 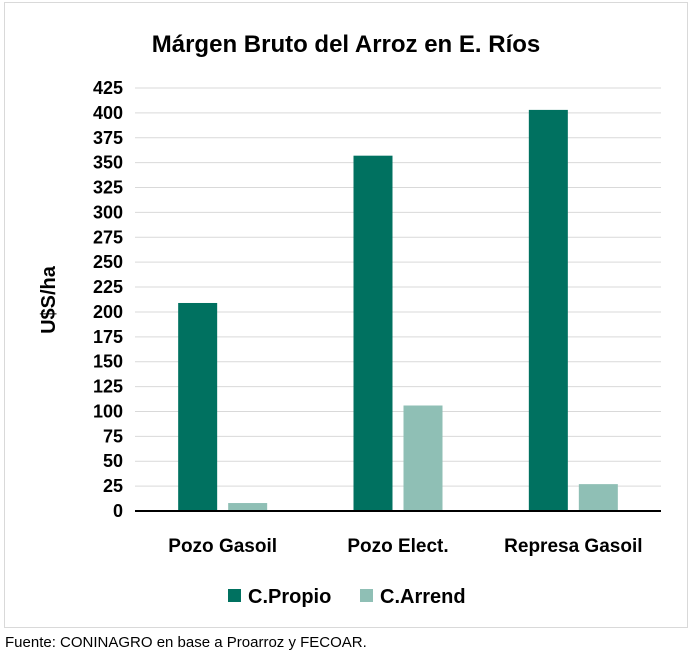 What do you see at coordinates (108, 237) in the screenshot?
I see `y-tick-label: 275` at bounding box center [108, 237].